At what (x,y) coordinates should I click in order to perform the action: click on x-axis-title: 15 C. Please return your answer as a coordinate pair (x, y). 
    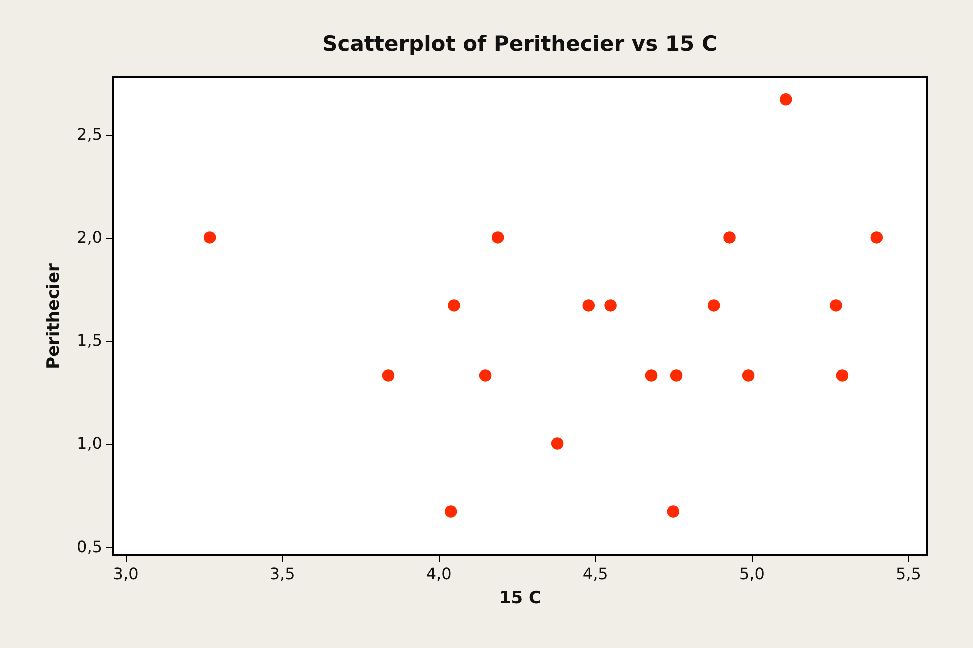
    Looking at the image, I should click on (520, 598).